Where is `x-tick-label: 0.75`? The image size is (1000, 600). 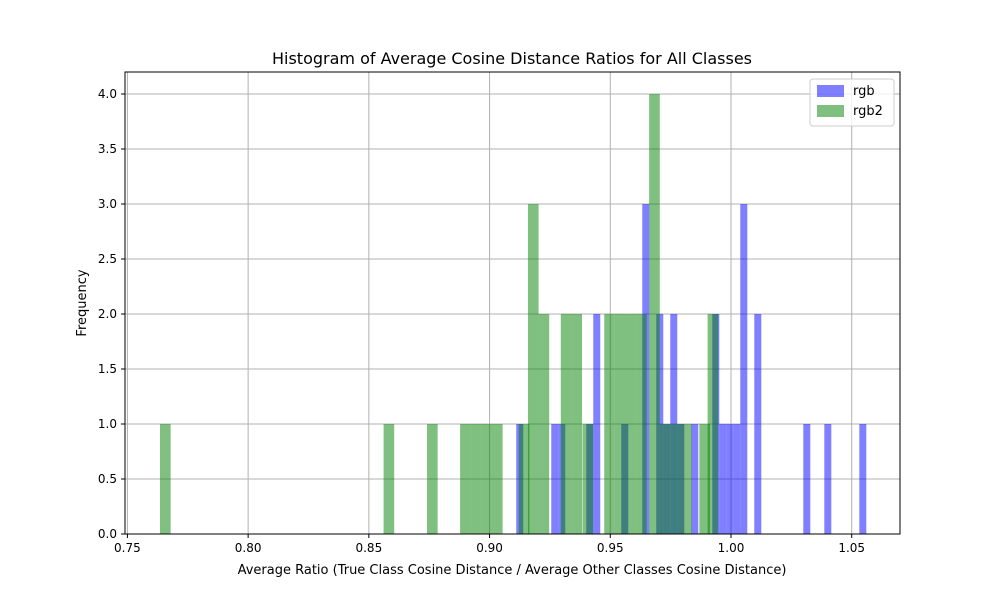
x-tick-label: 0.75 is located at coordinates (127, 548).